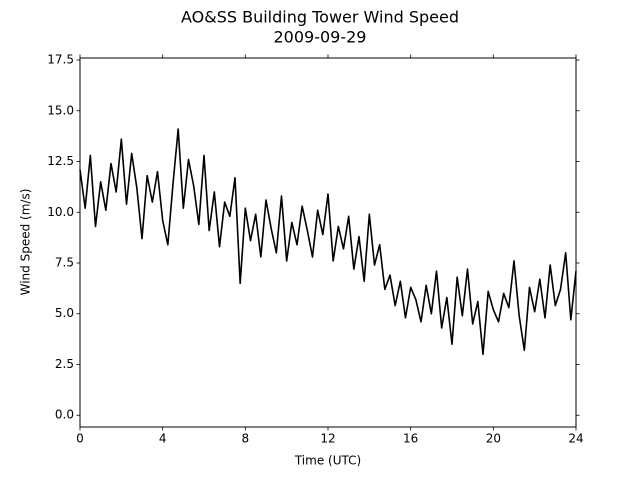 The image size is (640, 480). Describe the element at coordinates (163, 439) in the screenshot. I see `x-tick-label: 4` at that location.